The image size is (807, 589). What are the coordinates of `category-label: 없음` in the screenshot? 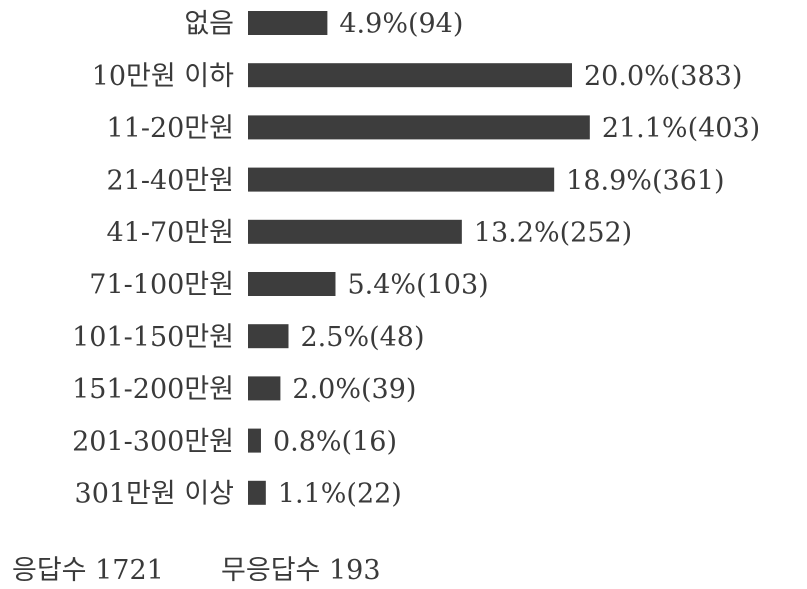 It's located at (209, 24).